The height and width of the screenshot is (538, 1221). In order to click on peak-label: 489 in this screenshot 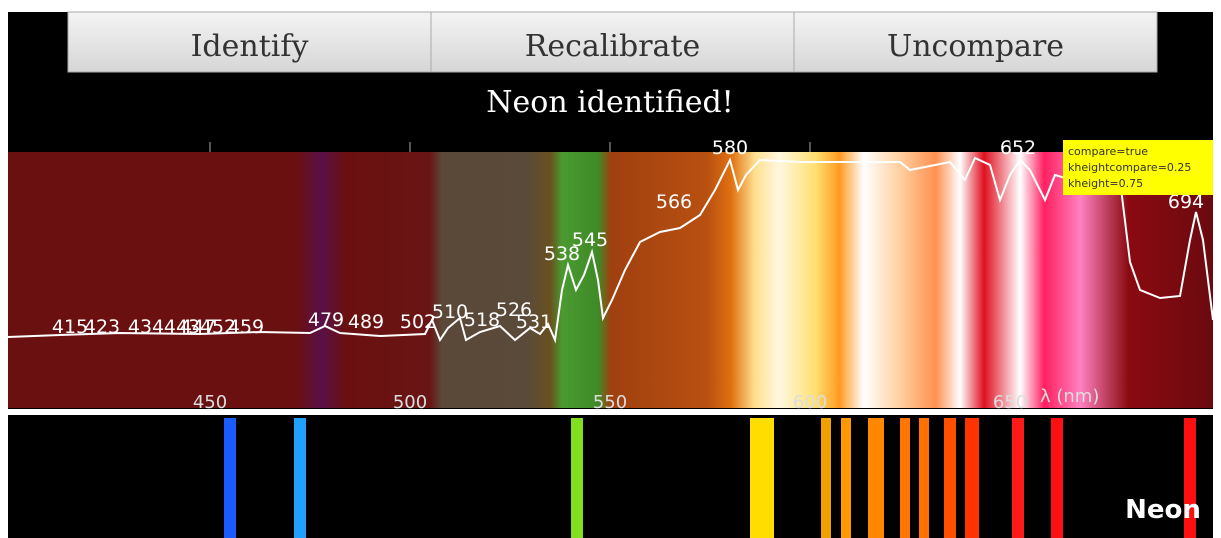, I will do `click(366, 322)`.